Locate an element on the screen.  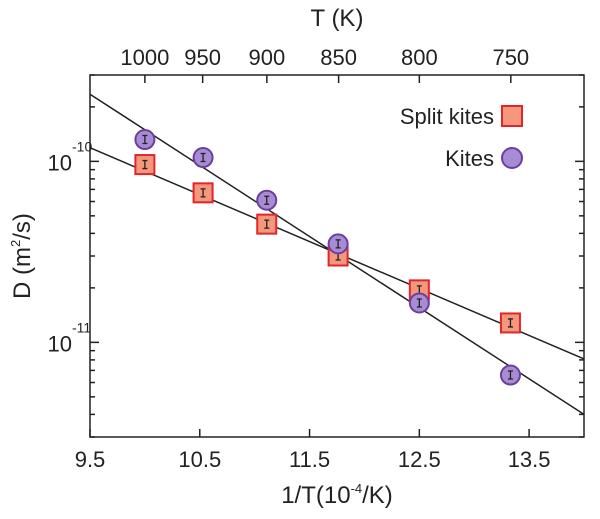
y-axis-title: D (m2/s) is located at coordinates (22, 256).